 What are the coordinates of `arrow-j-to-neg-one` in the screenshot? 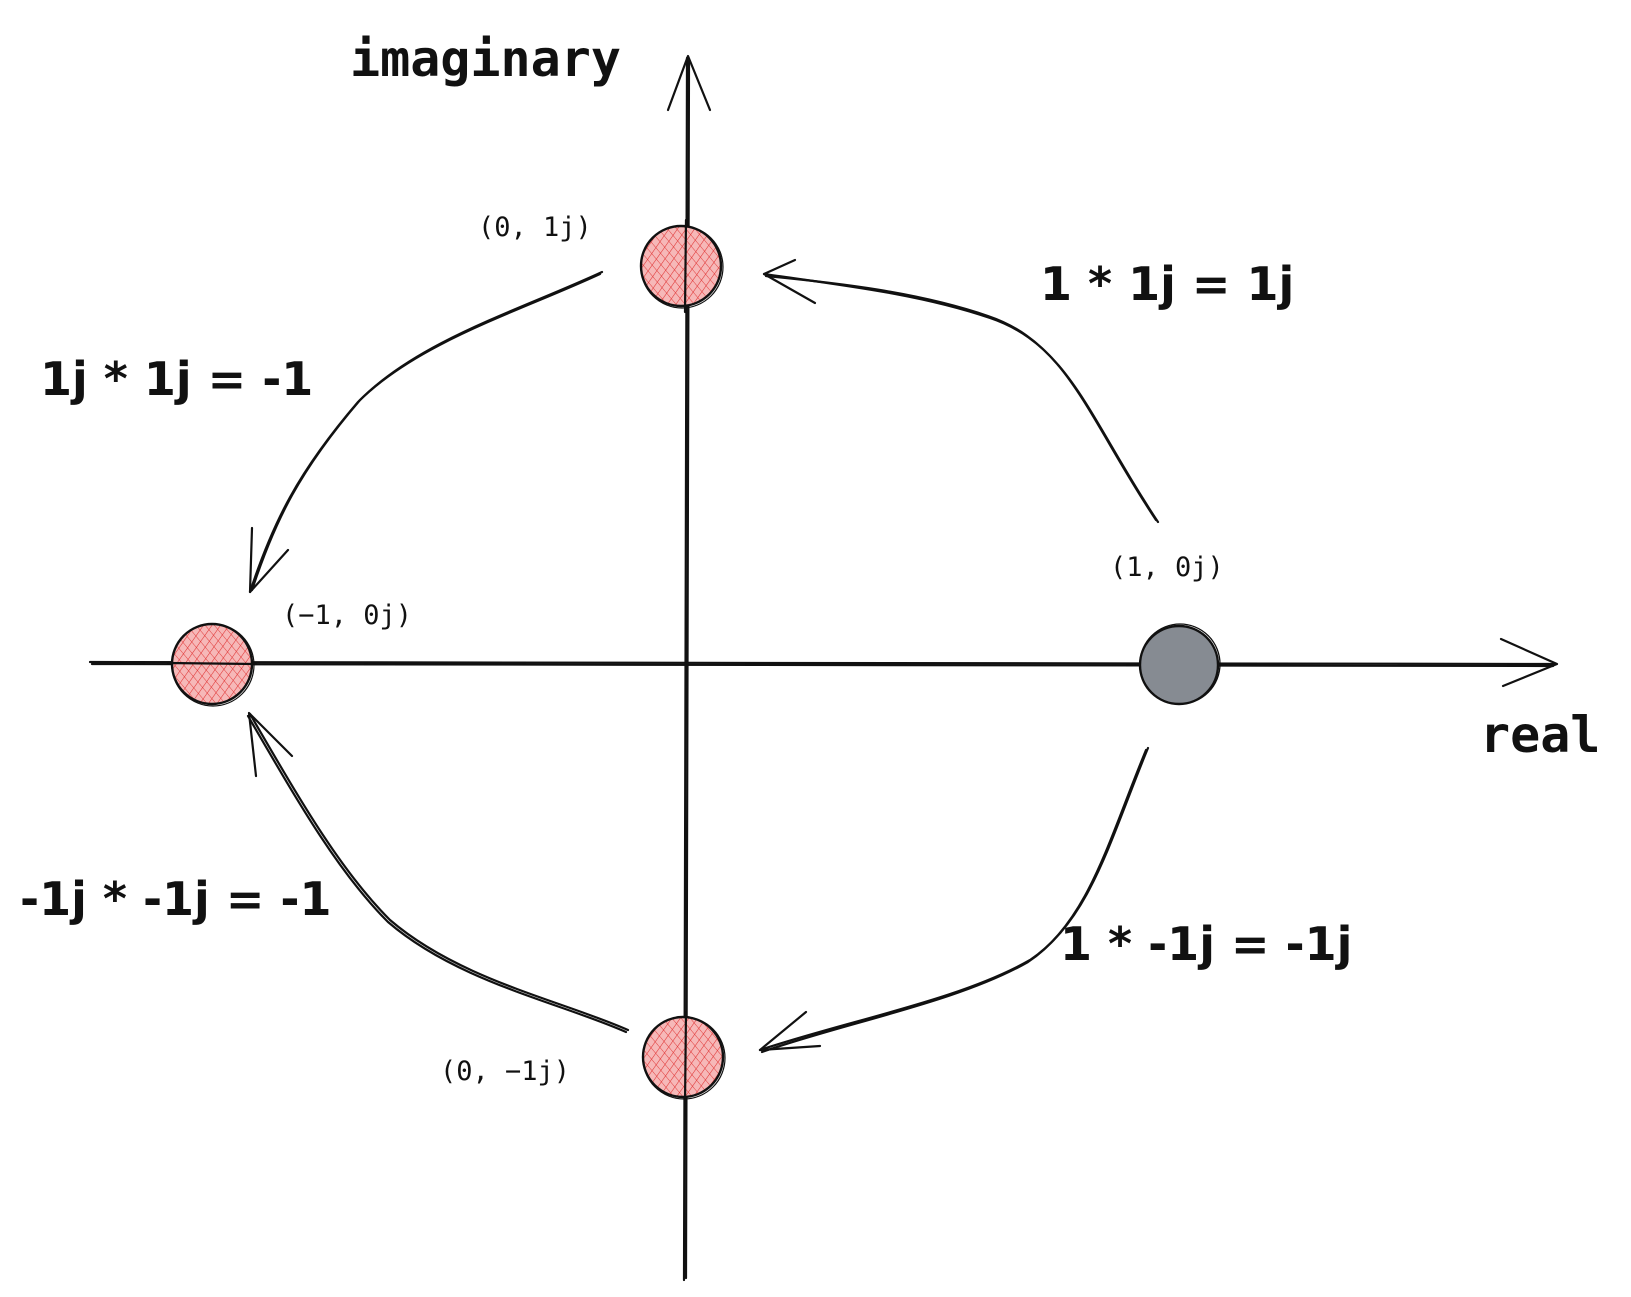 It's located at (426, 432).